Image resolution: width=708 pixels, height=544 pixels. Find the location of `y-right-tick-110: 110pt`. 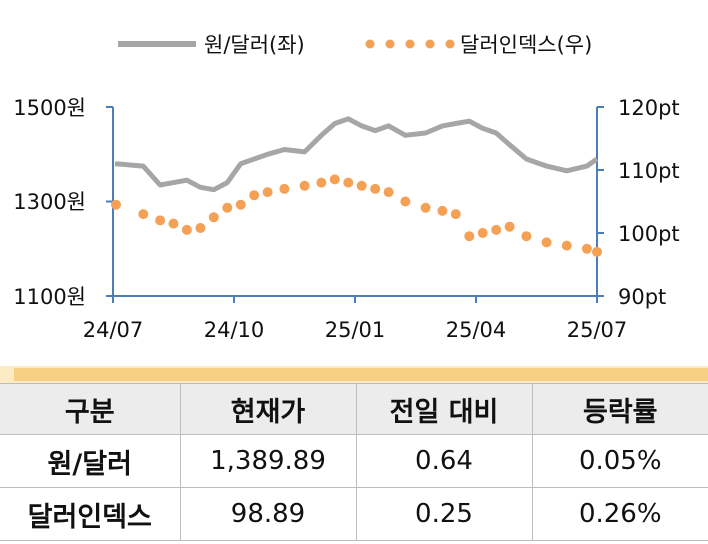

y-right-tick-110: 110pt is located at coordinates (649, 171).